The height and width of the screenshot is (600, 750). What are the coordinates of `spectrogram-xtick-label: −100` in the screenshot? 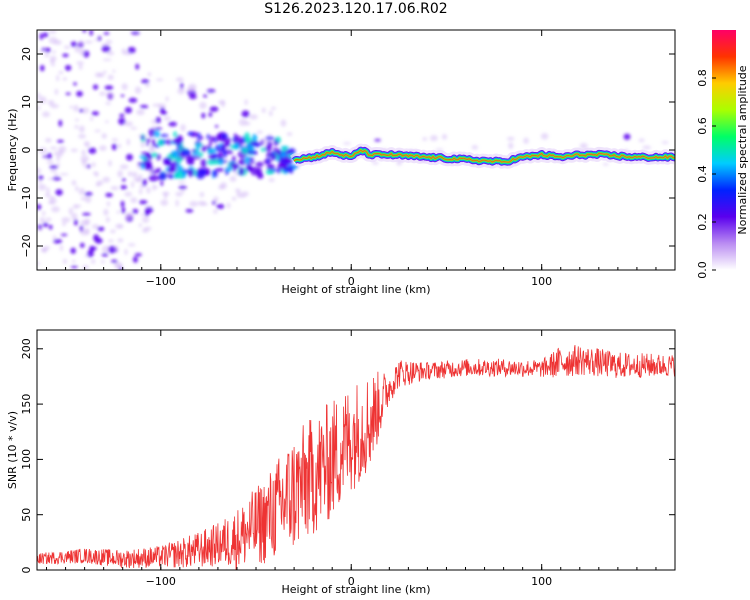 It's located at (161, 281).